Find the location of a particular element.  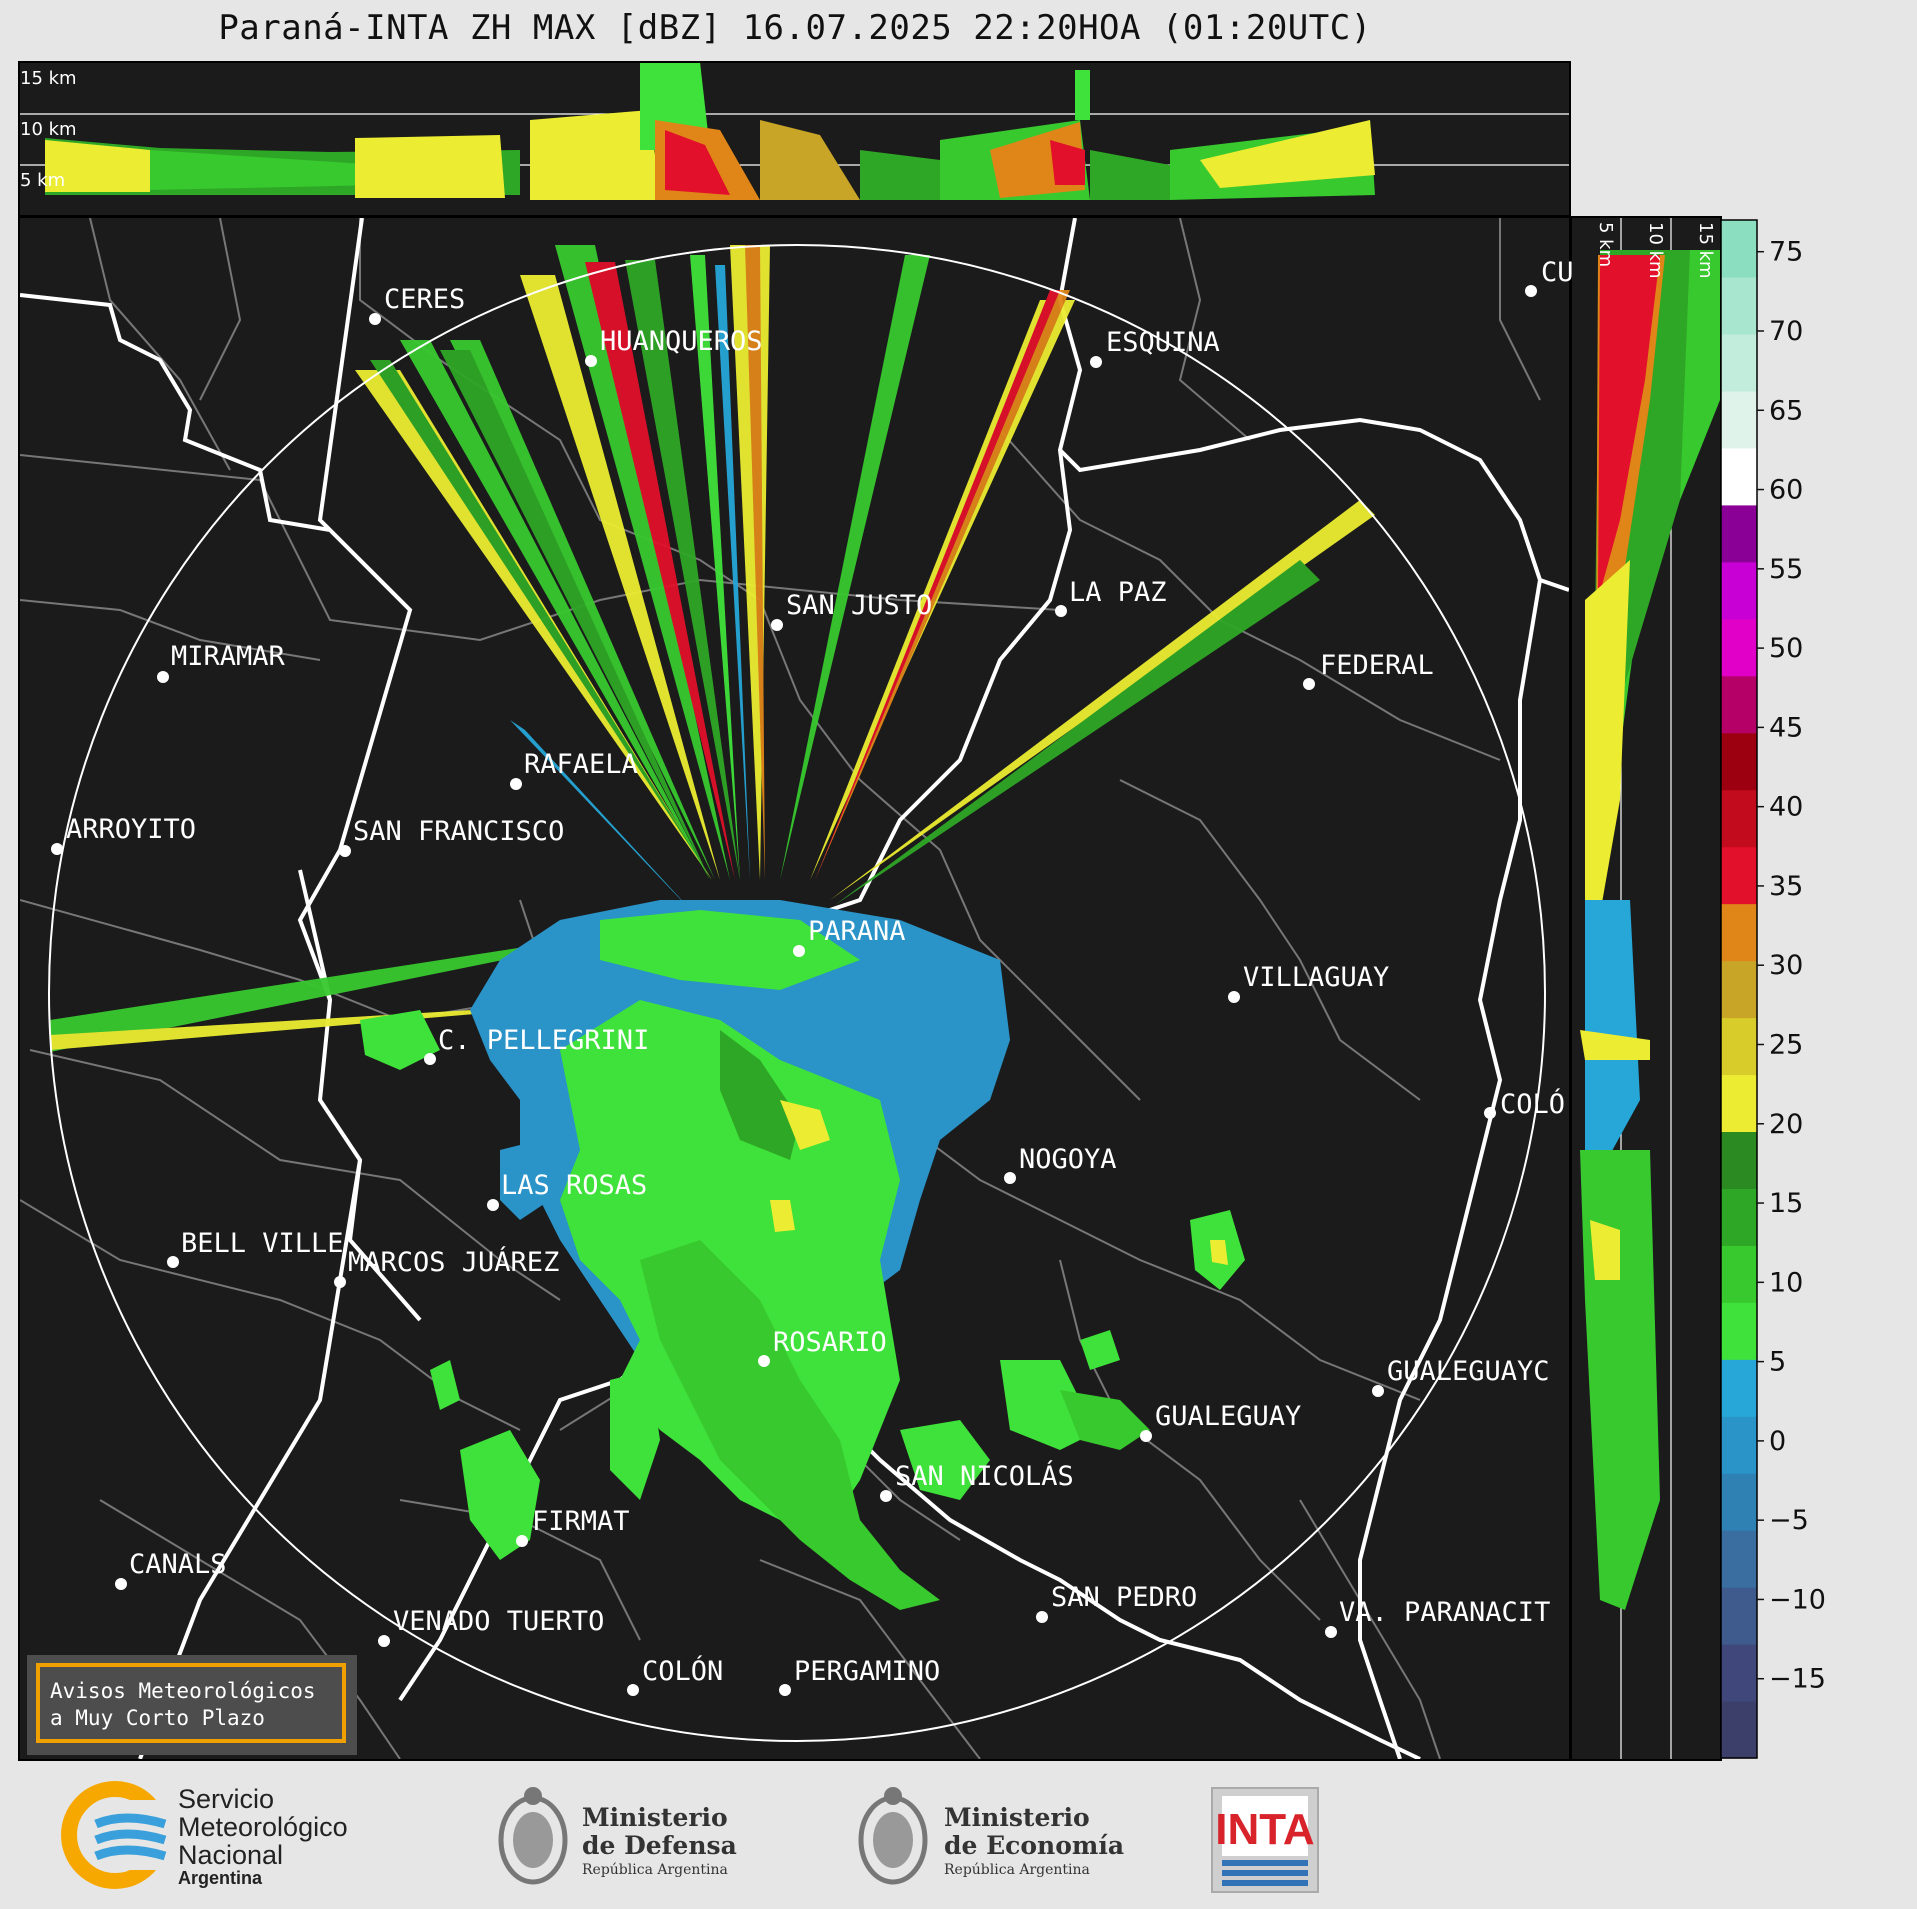

top-cross-section-panel: 15 km 10 km 5 km is located at coordinates (794, 139).